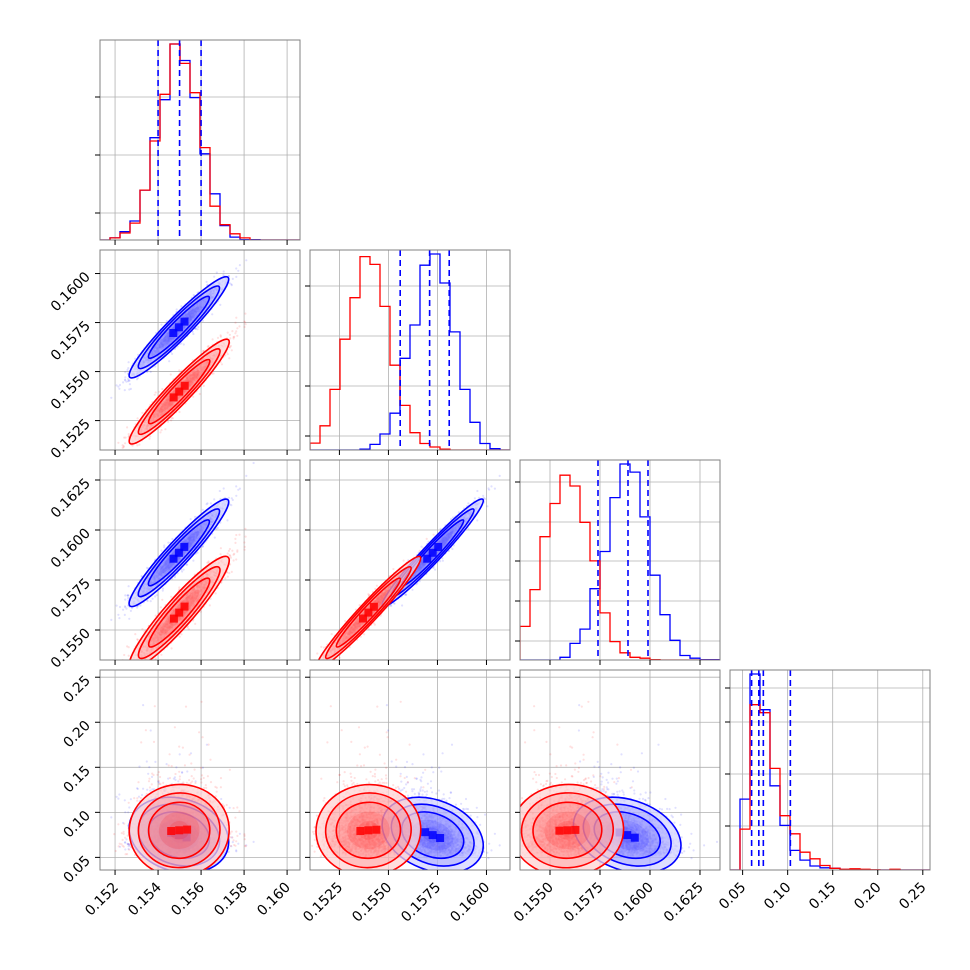 The image size is (970, 970). Describe the element at coordinates (71, 341) in the screenshot. I see `y-tick-label: 0.1575` at that location.